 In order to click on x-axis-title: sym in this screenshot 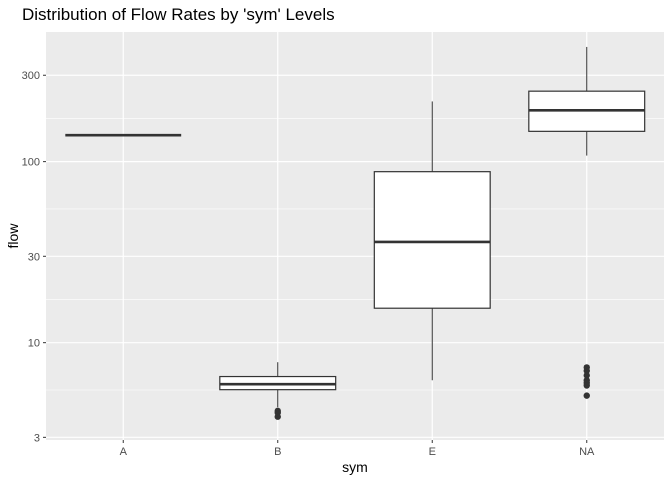, I will do `click(355, 467)`.